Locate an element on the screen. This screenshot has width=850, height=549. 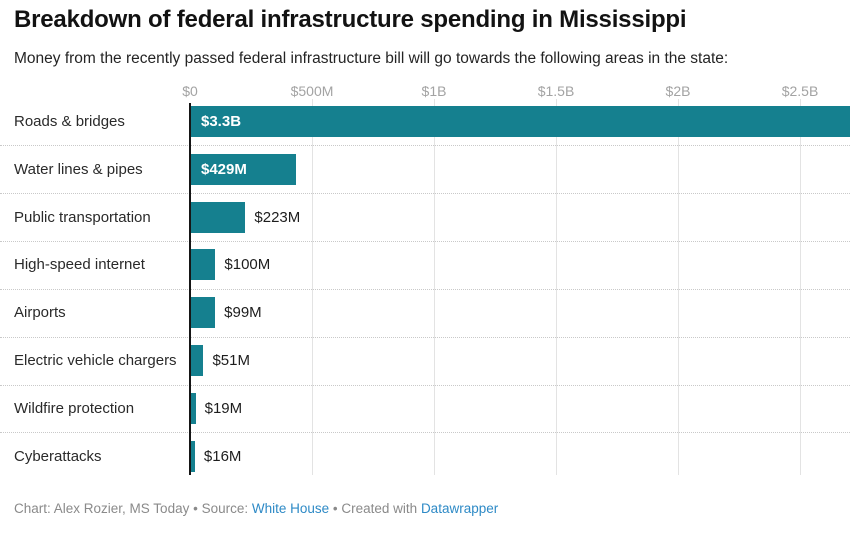
category-label: High-speed internet is located at coordinates (79, 264).